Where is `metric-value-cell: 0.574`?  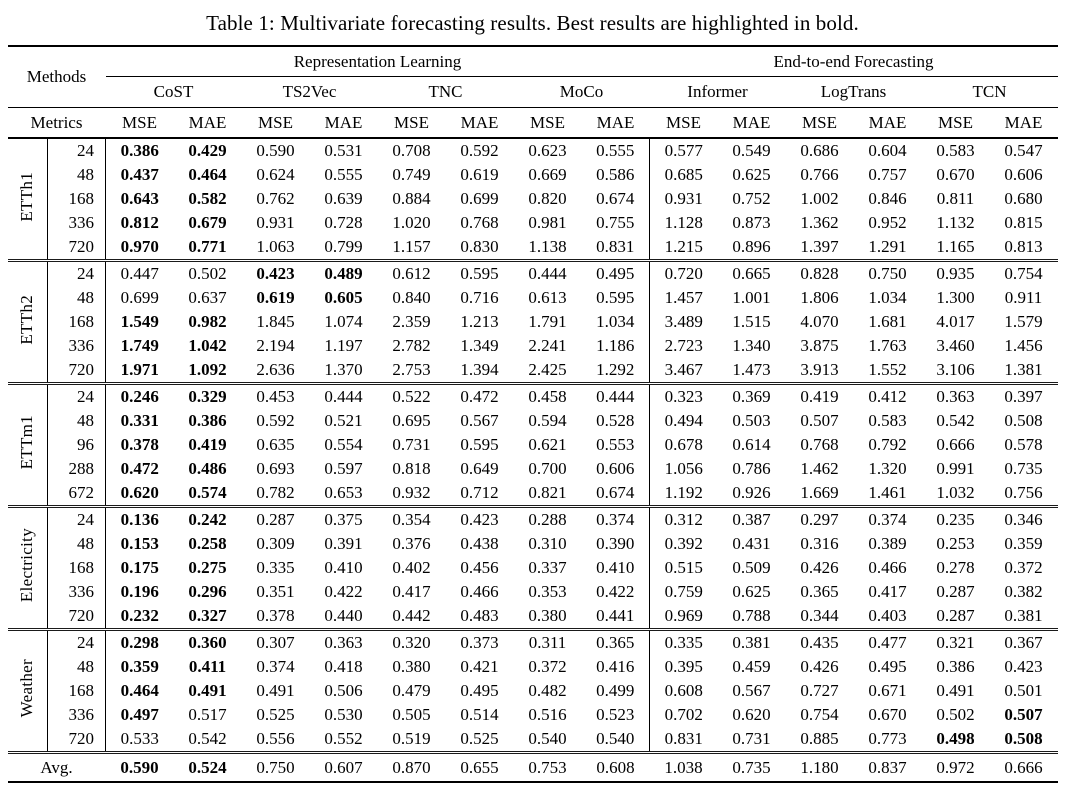
metric-value-cell: 0.574 is located at coordinates (207, 494).